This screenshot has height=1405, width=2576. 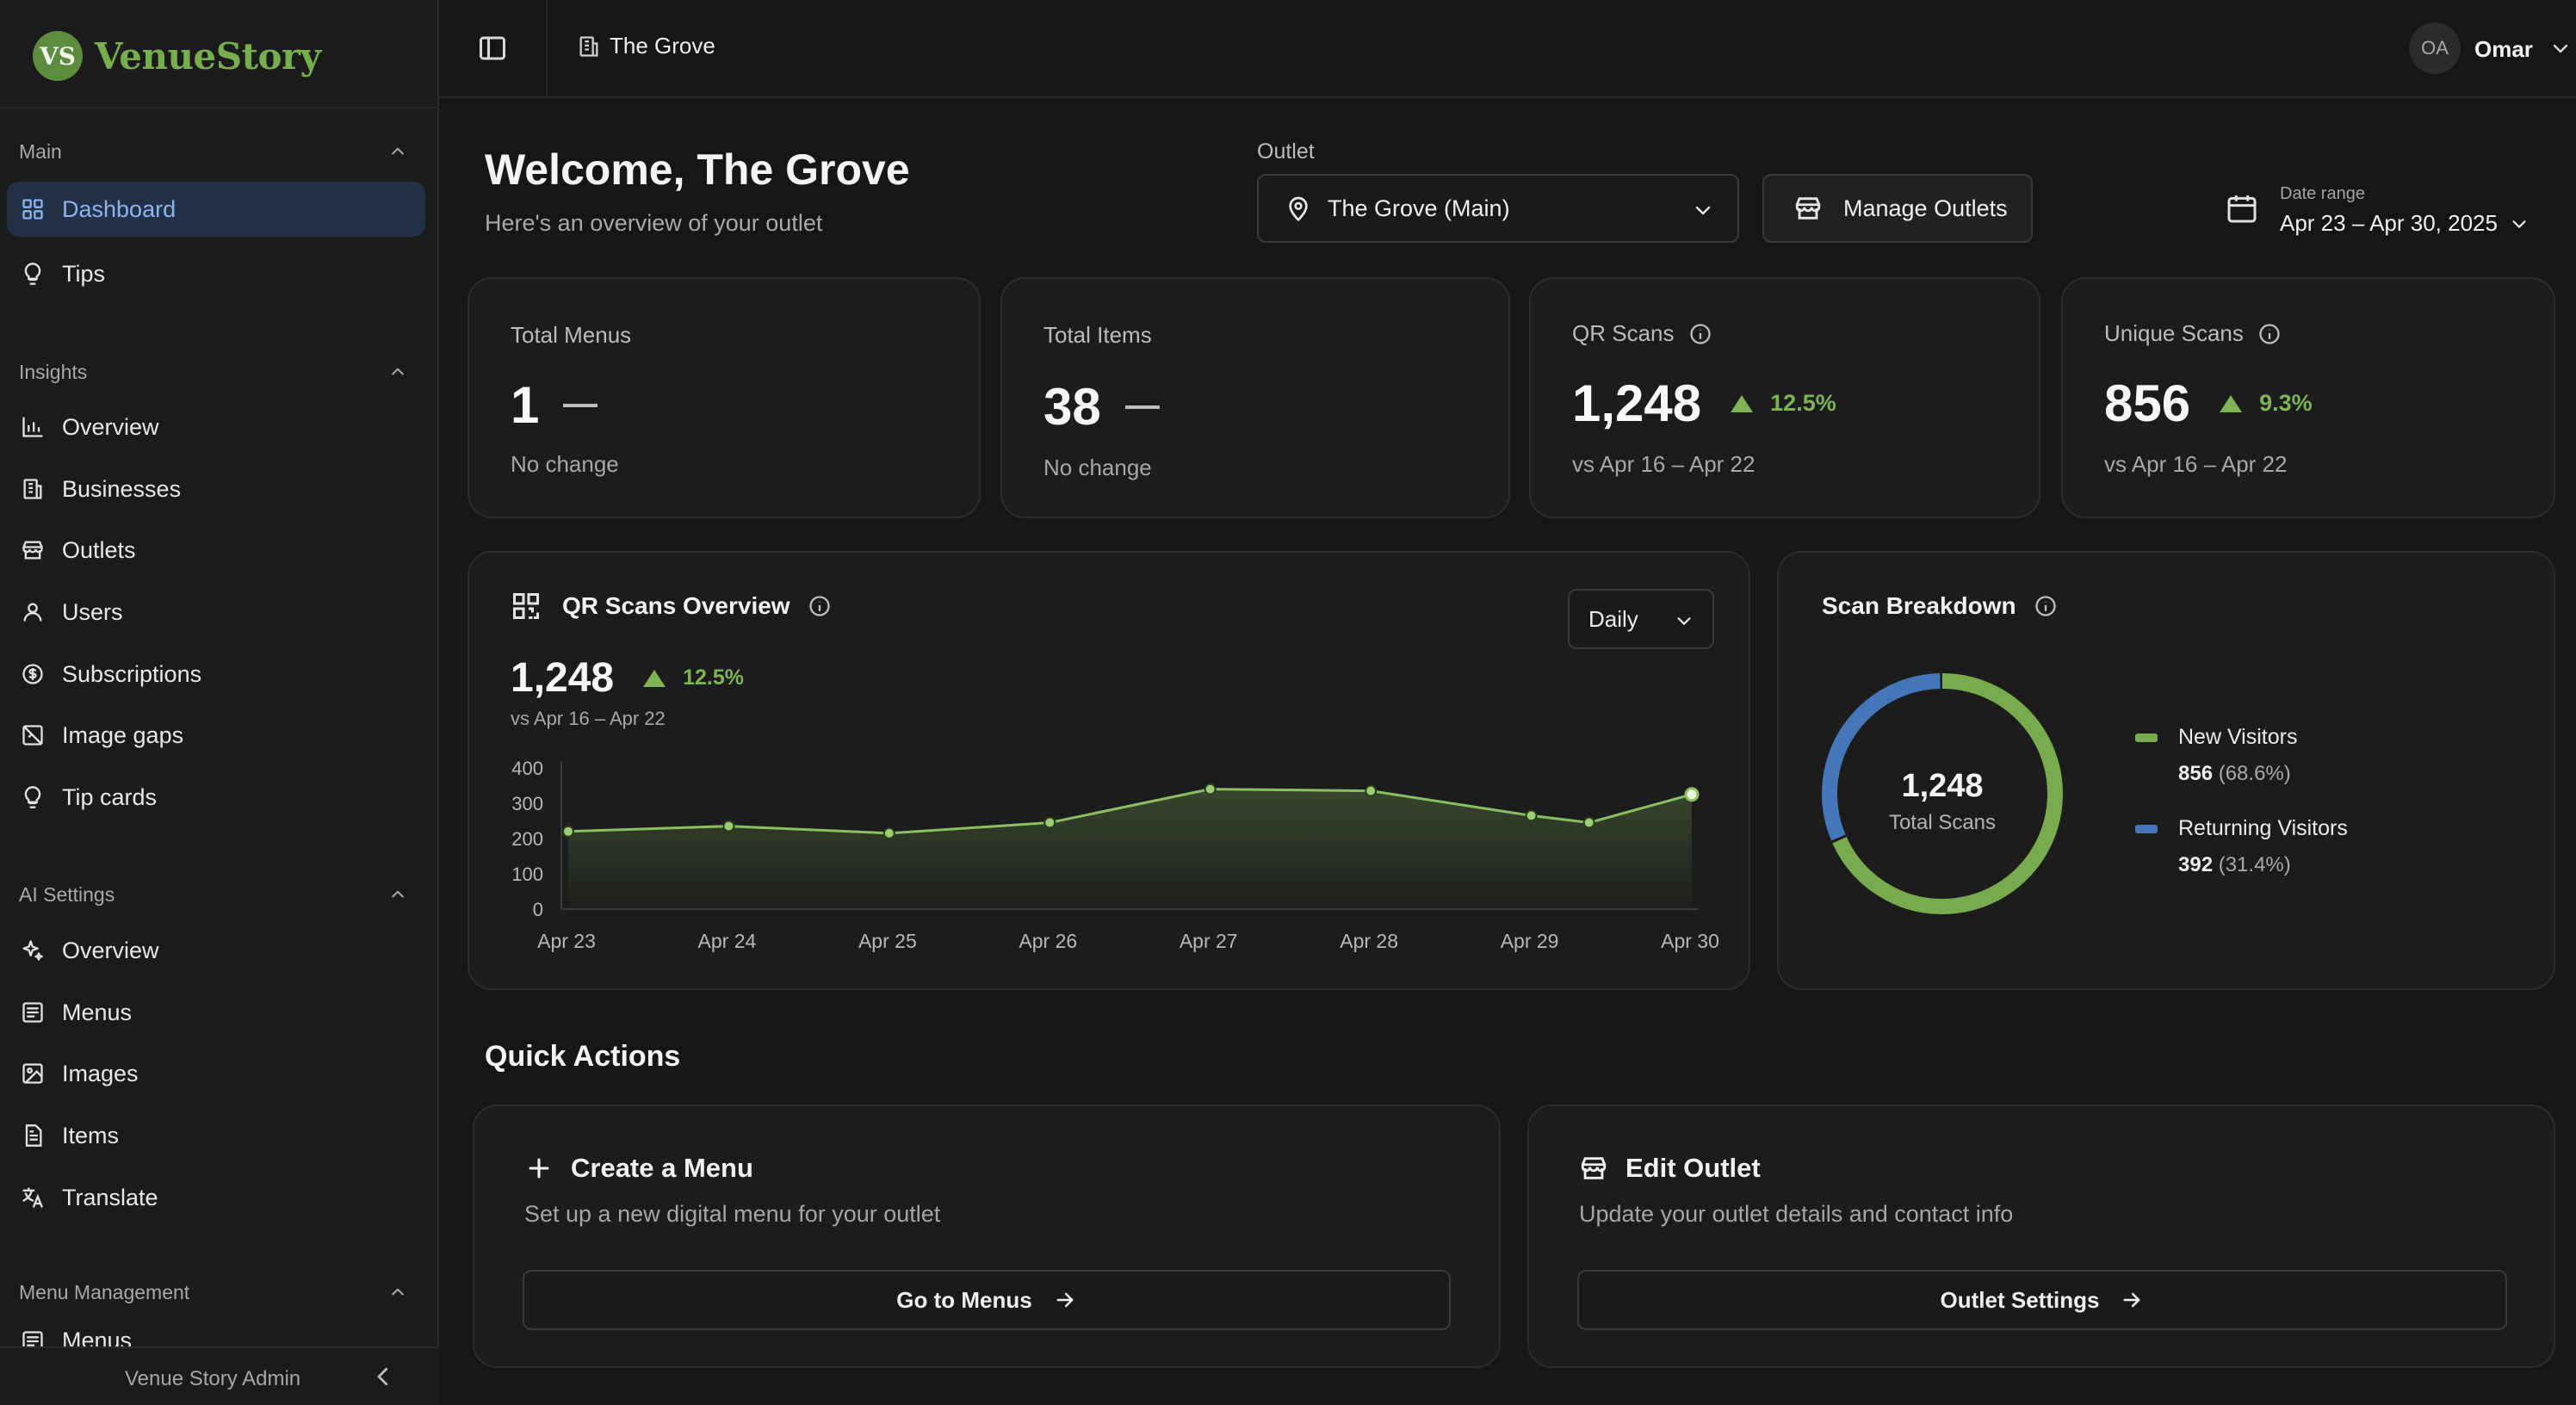 What do you see at coordinates (216, 273) in the screenshot?
I see `sidebar-item-tips: Tips` at bounding box center [216, 273].